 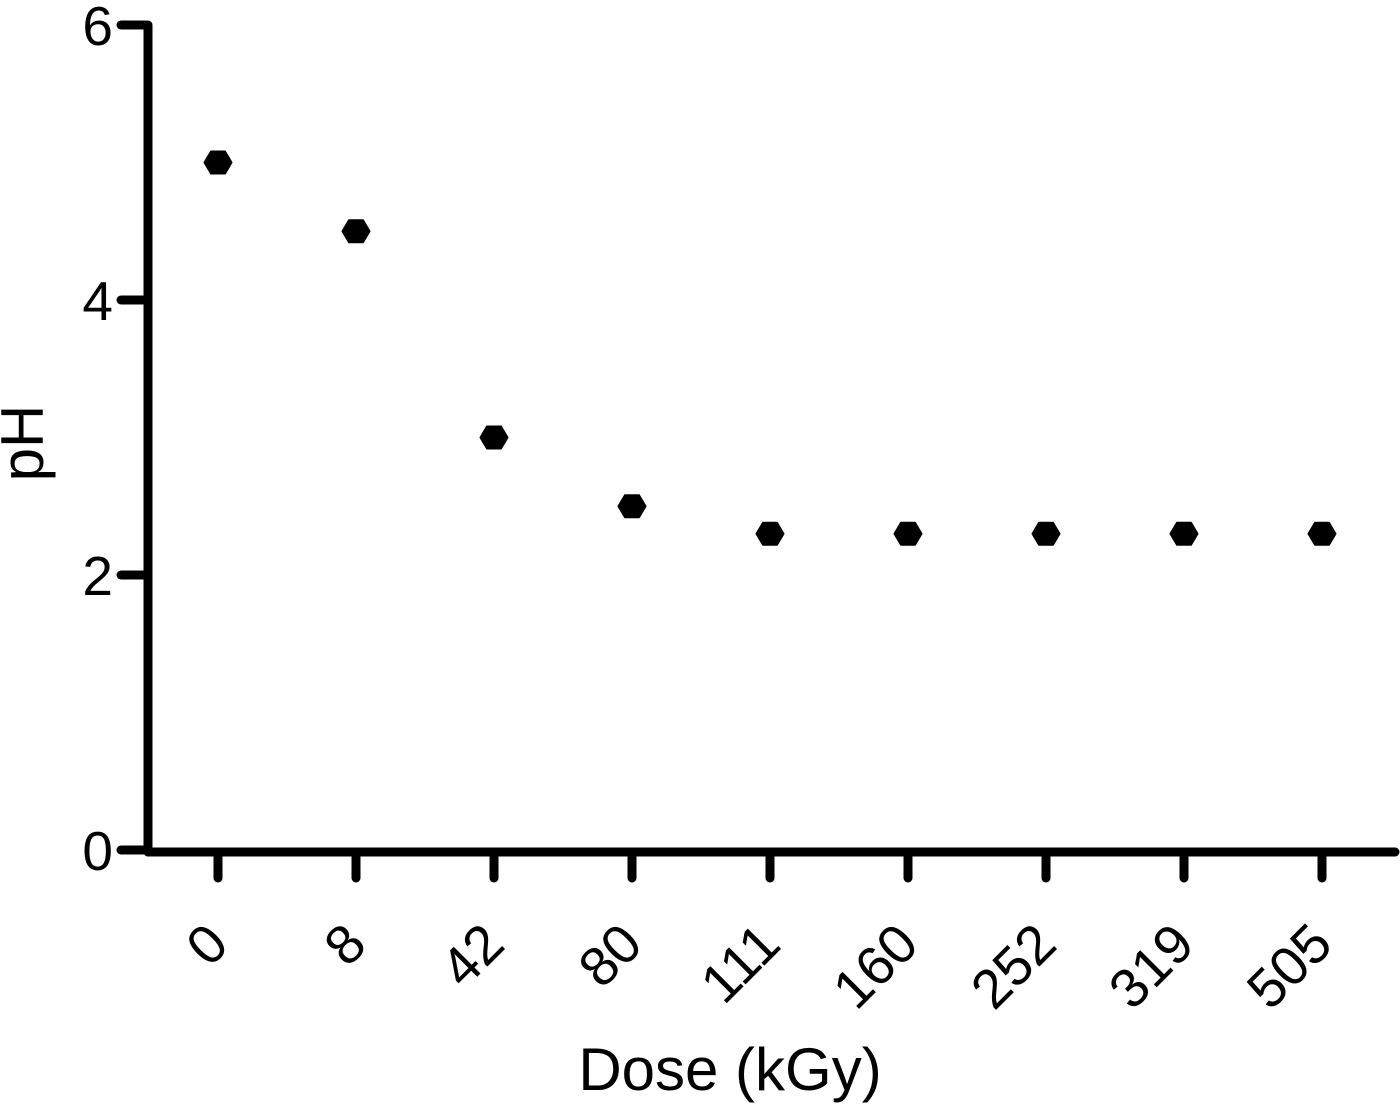 I want to click on x-tick-label: 160, so click(x=875, y=966).